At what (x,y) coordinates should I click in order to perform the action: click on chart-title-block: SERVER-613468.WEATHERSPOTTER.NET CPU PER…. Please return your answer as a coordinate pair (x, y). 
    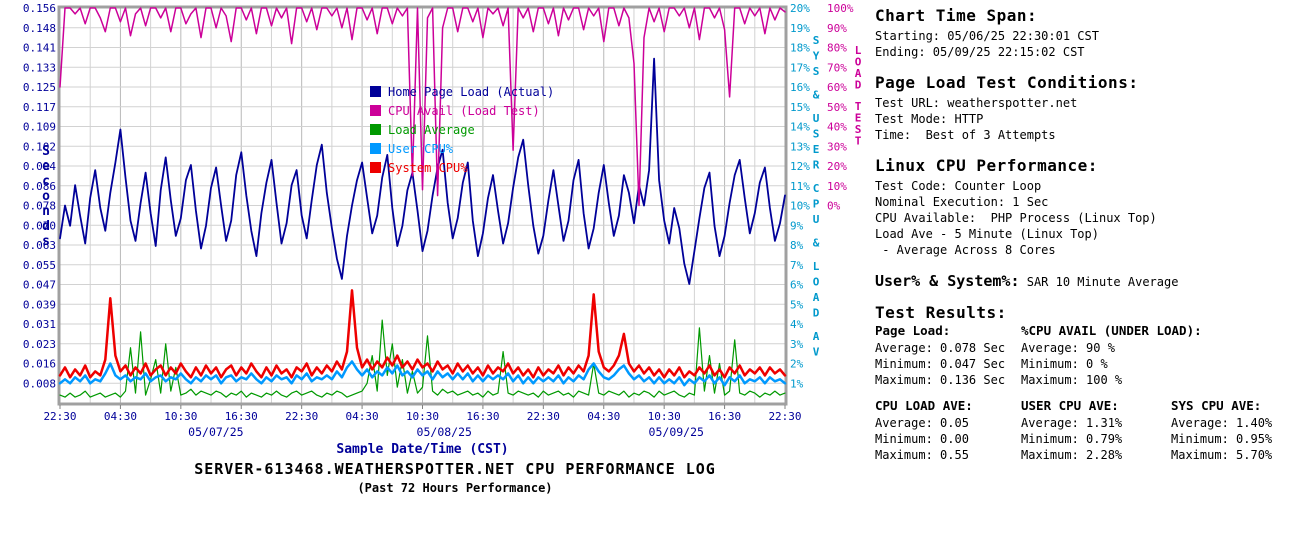
    Looking at the image, I should click on (455, 477).